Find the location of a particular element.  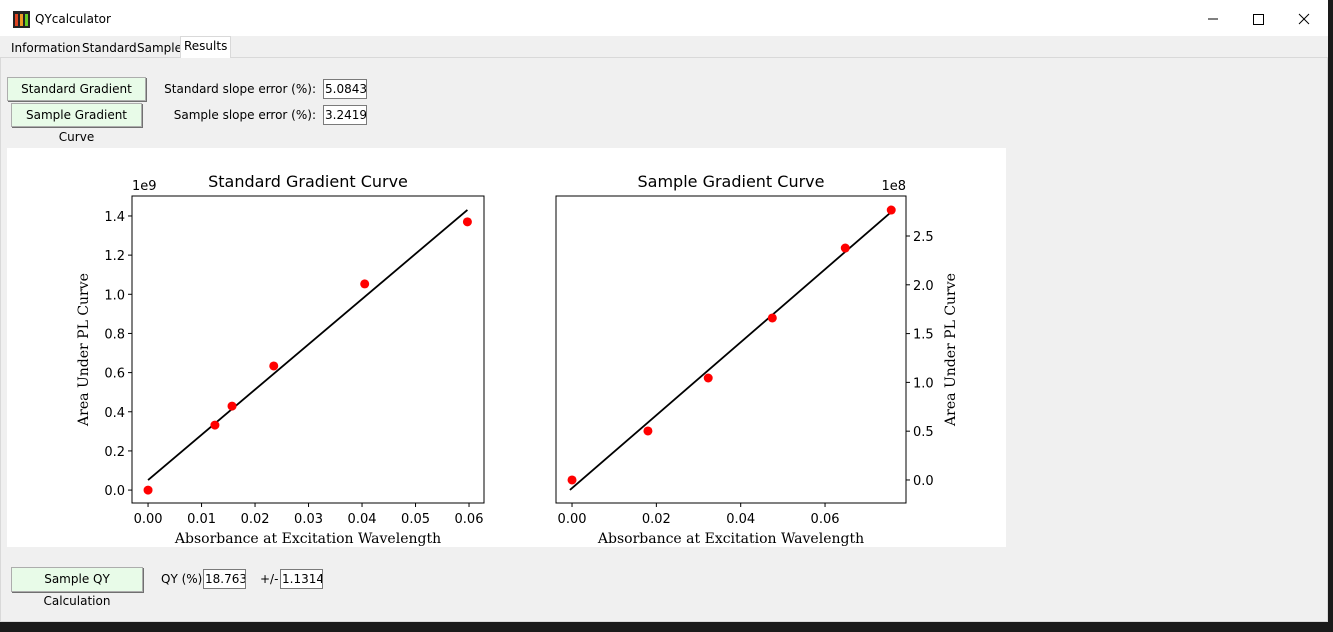

y-tick-label: 0.8 is located at coordinates (114, 334).